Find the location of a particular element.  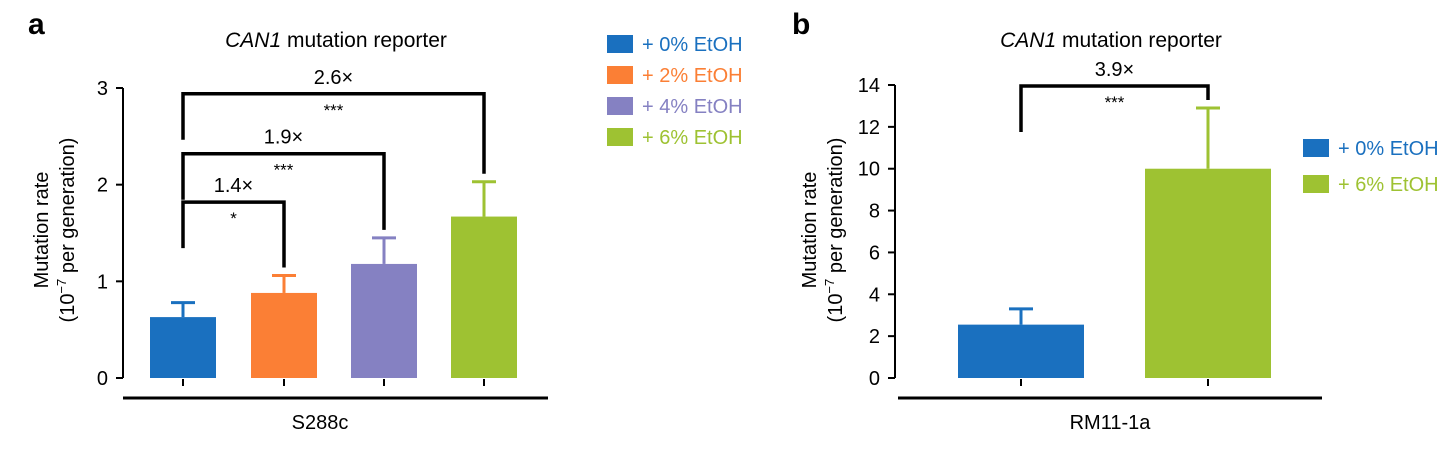

y-tick-label: 10 is located at coordinates (869, 170).